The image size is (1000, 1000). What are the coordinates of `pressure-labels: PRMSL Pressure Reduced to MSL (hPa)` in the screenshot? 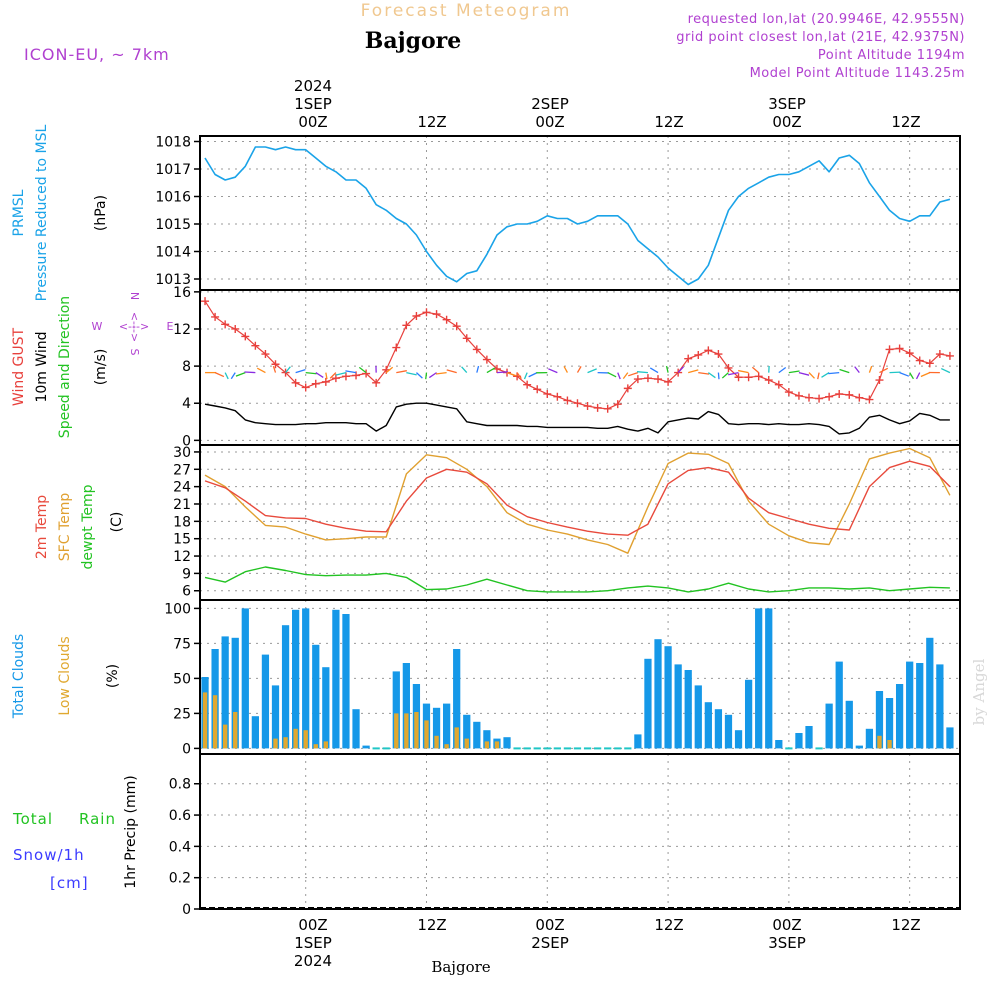 It's located at (60, 212).